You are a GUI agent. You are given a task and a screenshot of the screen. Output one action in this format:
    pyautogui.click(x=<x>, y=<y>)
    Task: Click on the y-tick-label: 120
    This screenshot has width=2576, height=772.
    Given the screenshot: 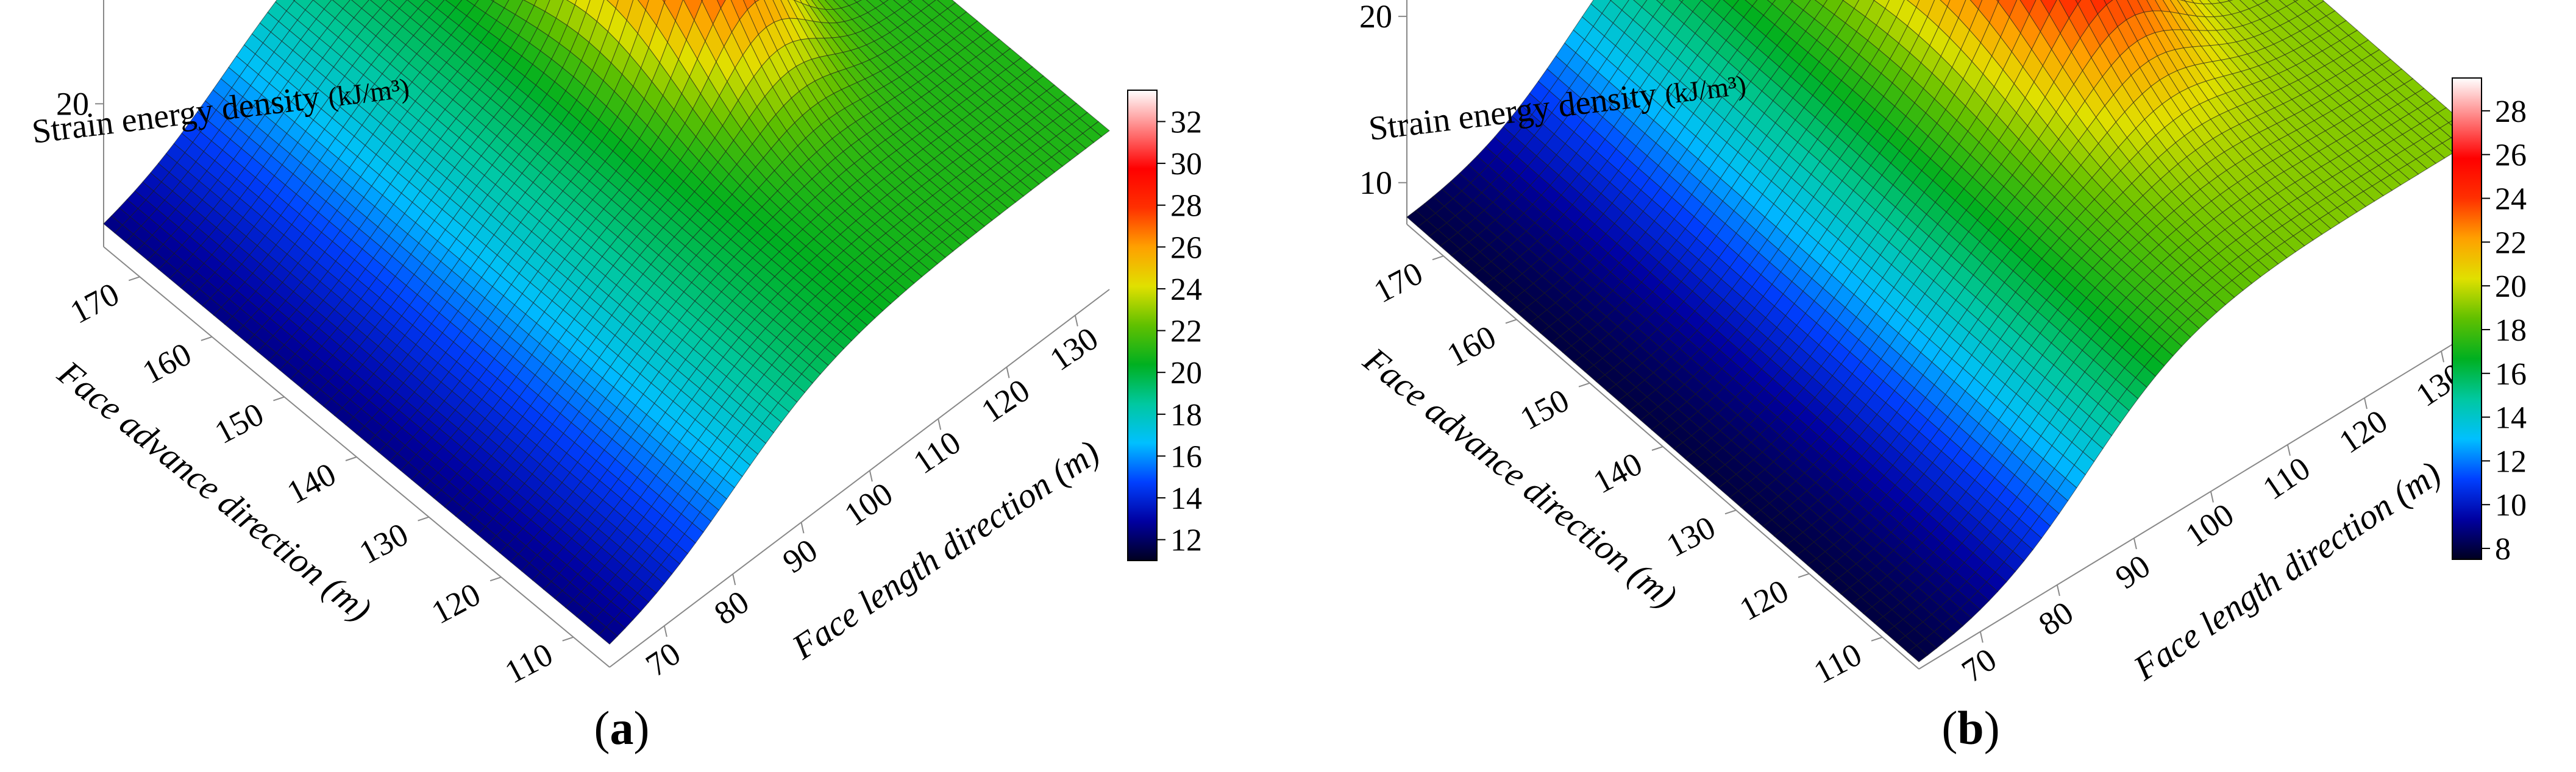 What is the action you would take?
    pyautogui.click(x=1005, y=401)
    